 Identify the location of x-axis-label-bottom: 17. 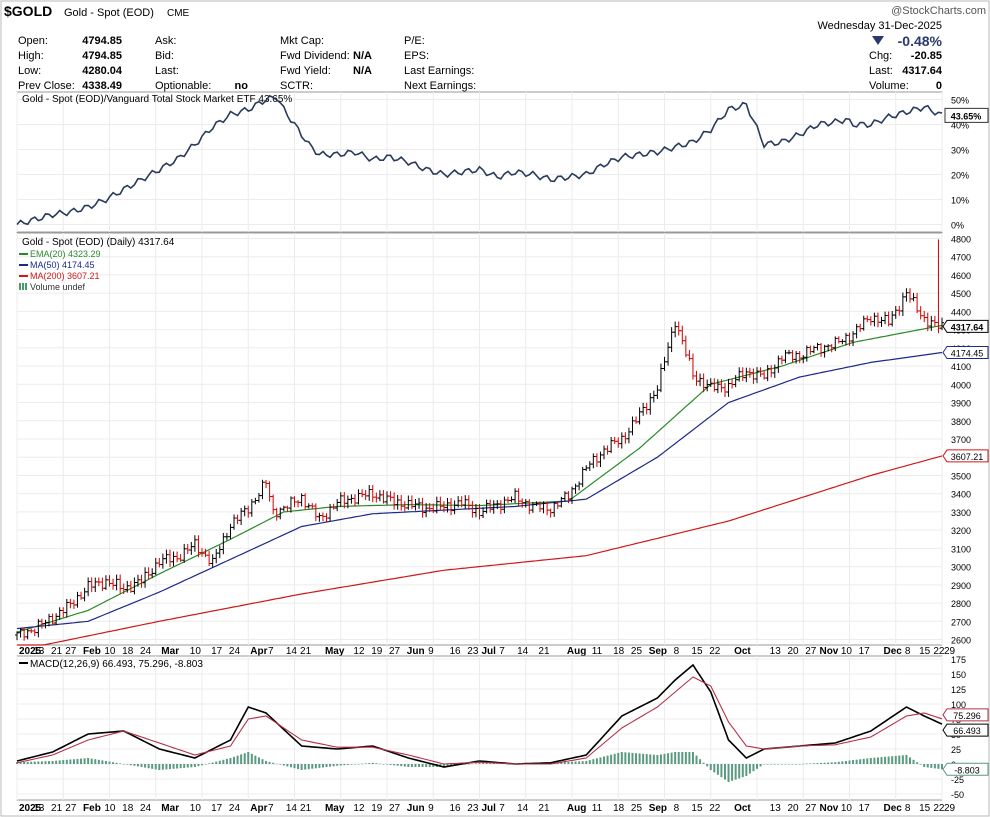
(217, 808).